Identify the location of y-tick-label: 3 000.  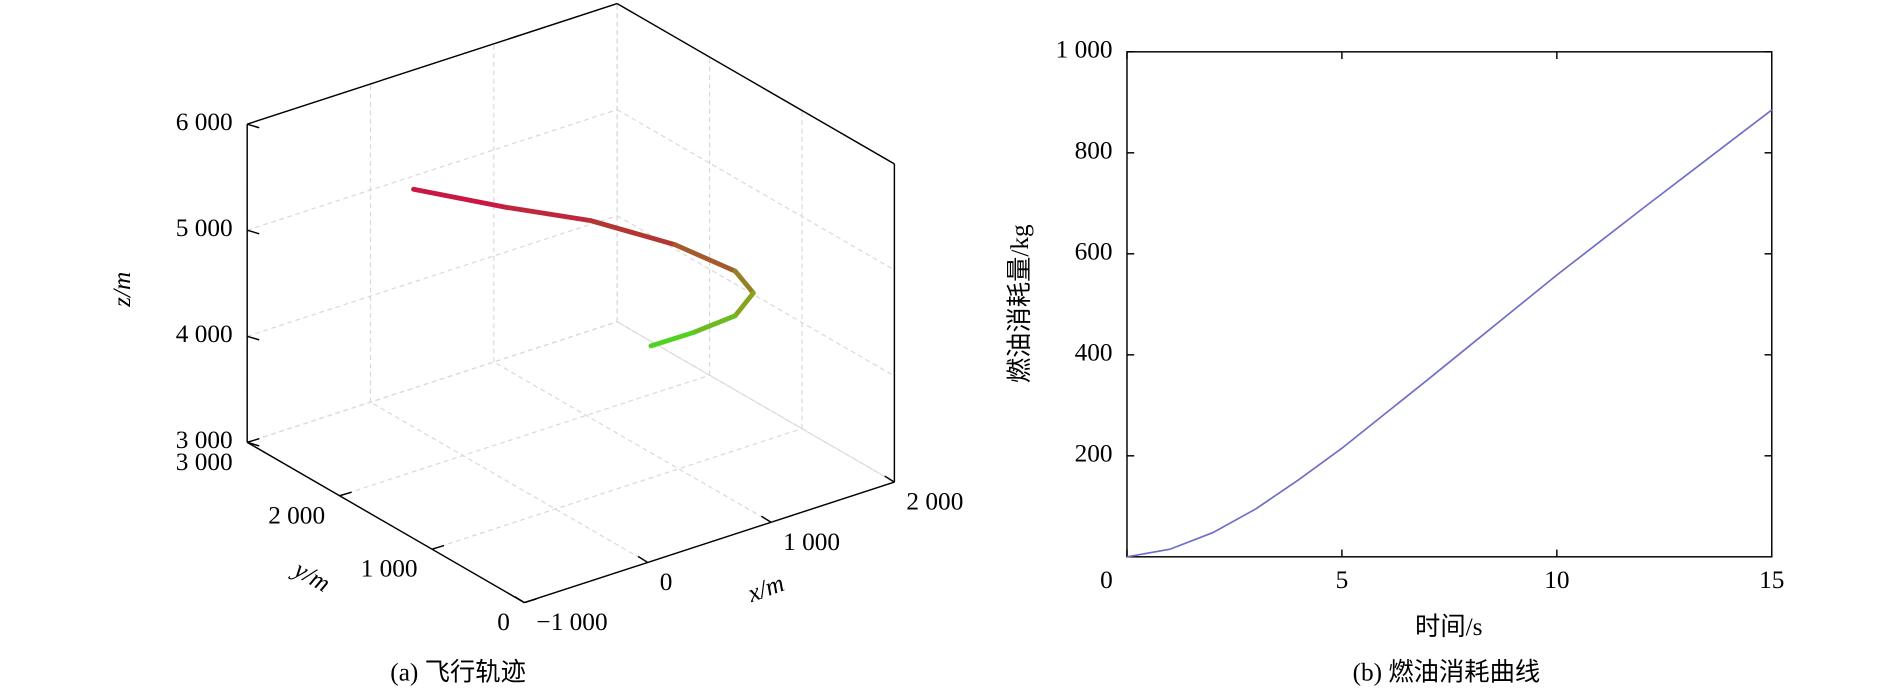
(204, 462).